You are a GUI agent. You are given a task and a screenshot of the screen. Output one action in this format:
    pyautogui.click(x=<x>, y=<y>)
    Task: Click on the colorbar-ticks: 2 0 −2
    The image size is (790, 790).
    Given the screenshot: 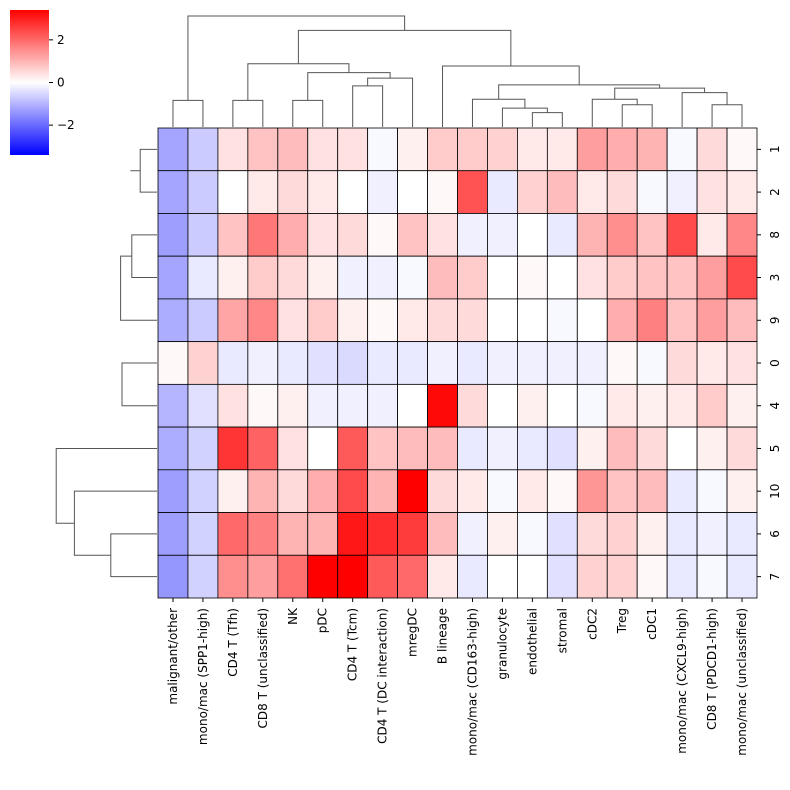 What is the action you would take?
    pyautogui.click(x=62, y=82)
    